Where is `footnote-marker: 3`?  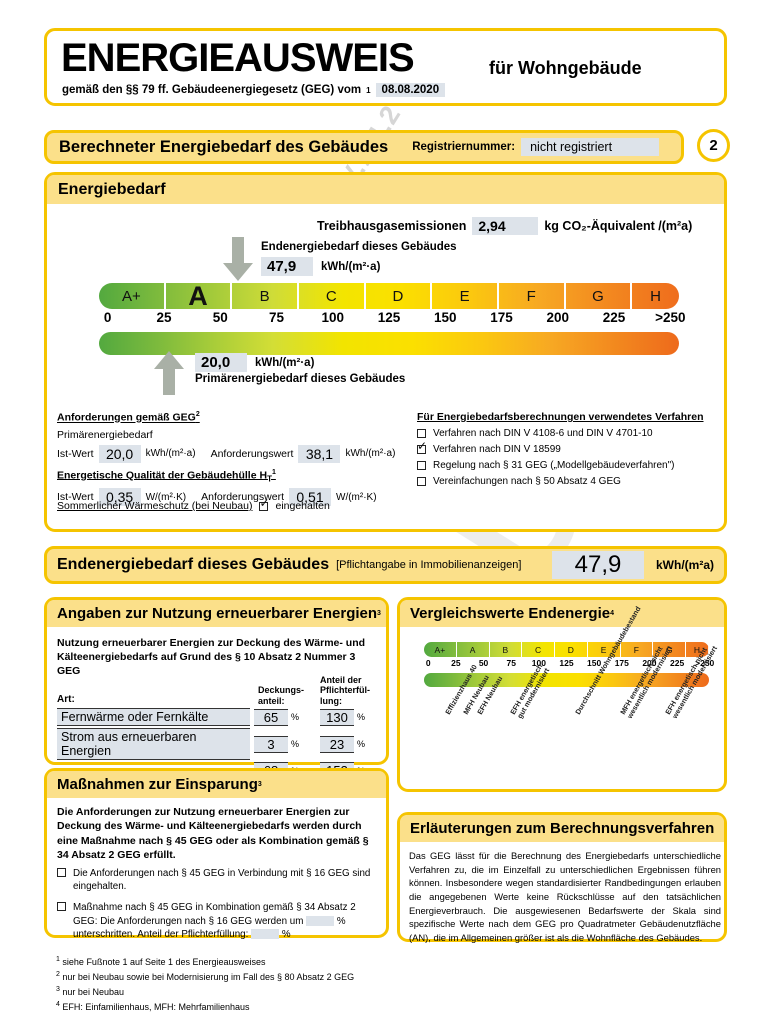
footnote-marker: 3 is located at coordinates (58, 989).